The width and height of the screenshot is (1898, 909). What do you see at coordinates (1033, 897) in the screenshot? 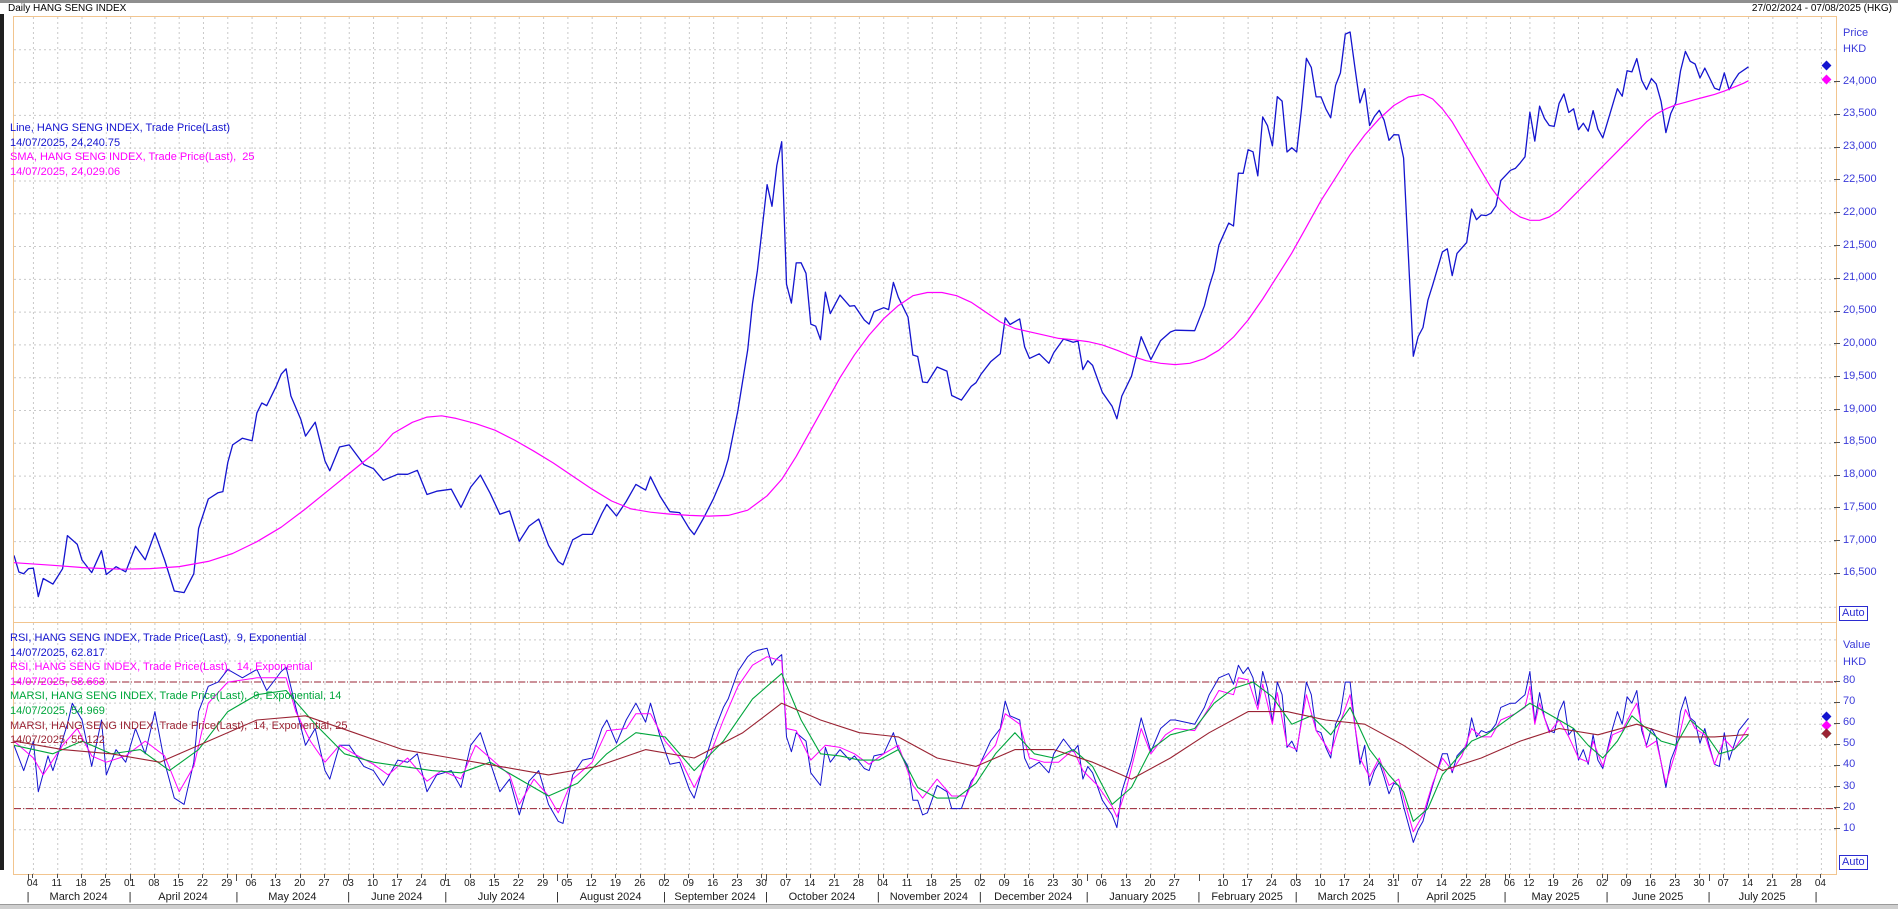
I see `month-label: December 2024` at bounding box center [1033, 897].